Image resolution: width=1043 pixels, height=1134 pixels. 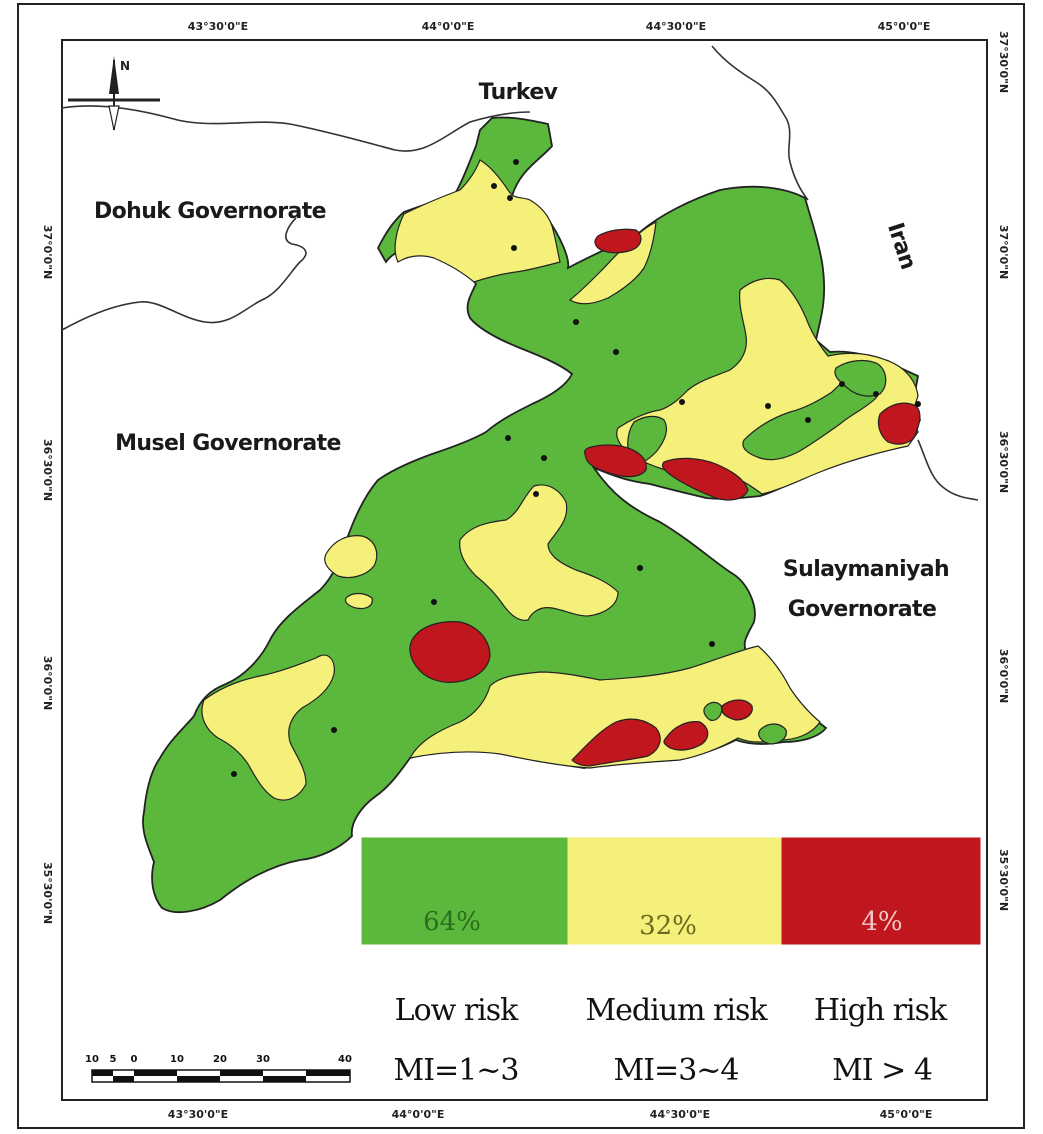 What do you see at coordinates (465, 891) in the screenshot?
I see `legend-swatch-low` at bounding box center [465, 891].